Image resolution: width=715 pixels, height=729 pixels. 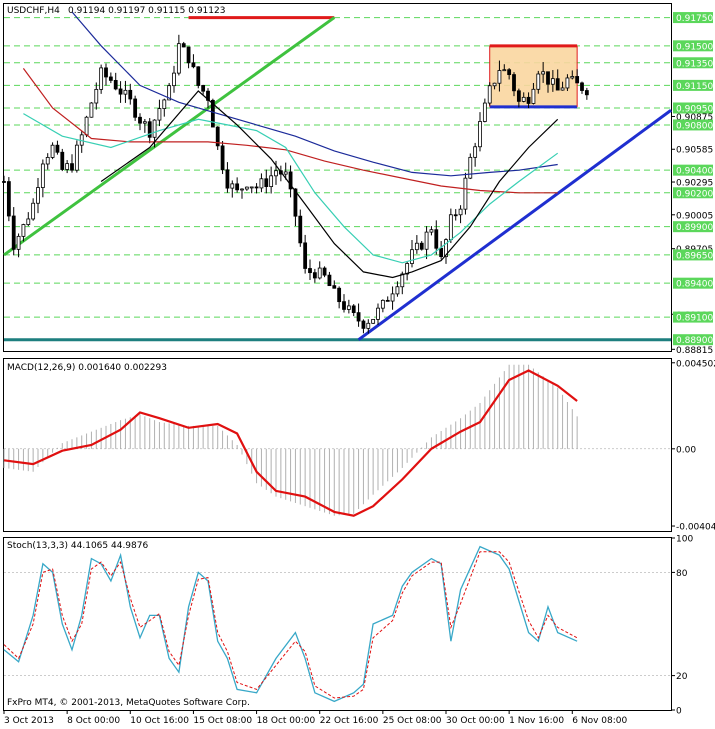 I want to click on stoch-tick-label: 100, so click(x=684, y=540).